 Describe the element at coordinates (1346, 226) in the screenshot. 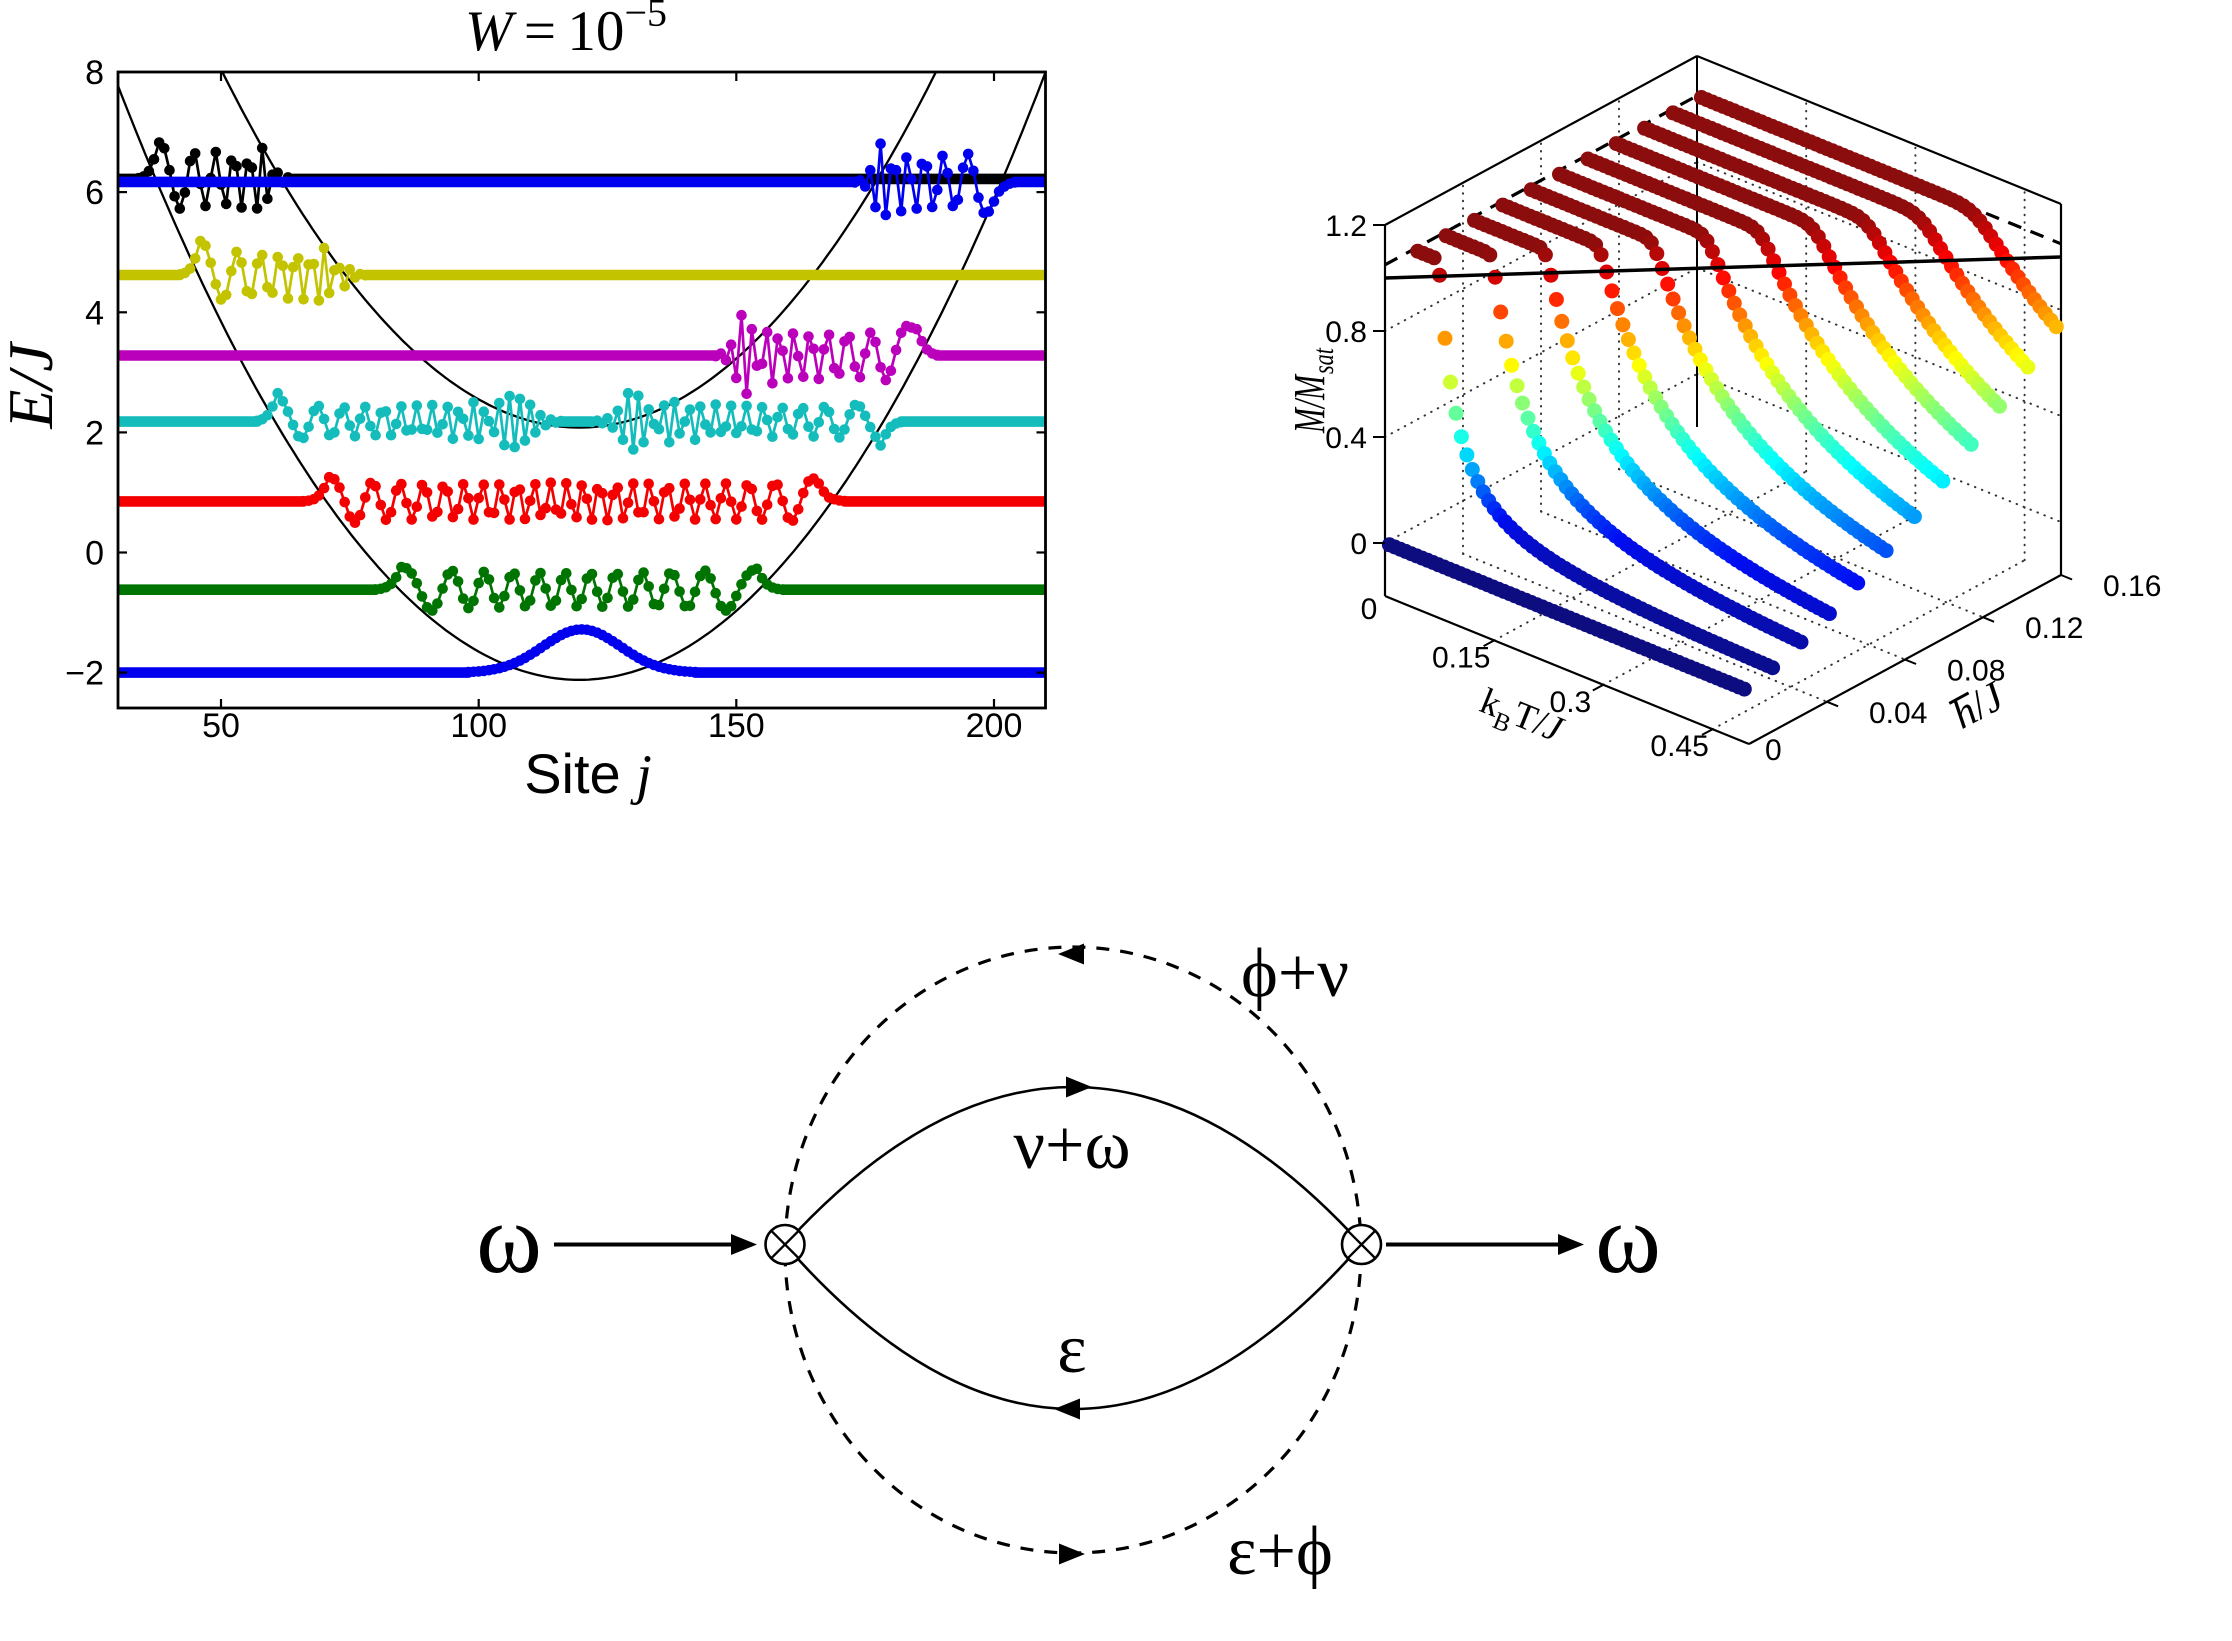

I see `svg-text: 1.2` at that location.